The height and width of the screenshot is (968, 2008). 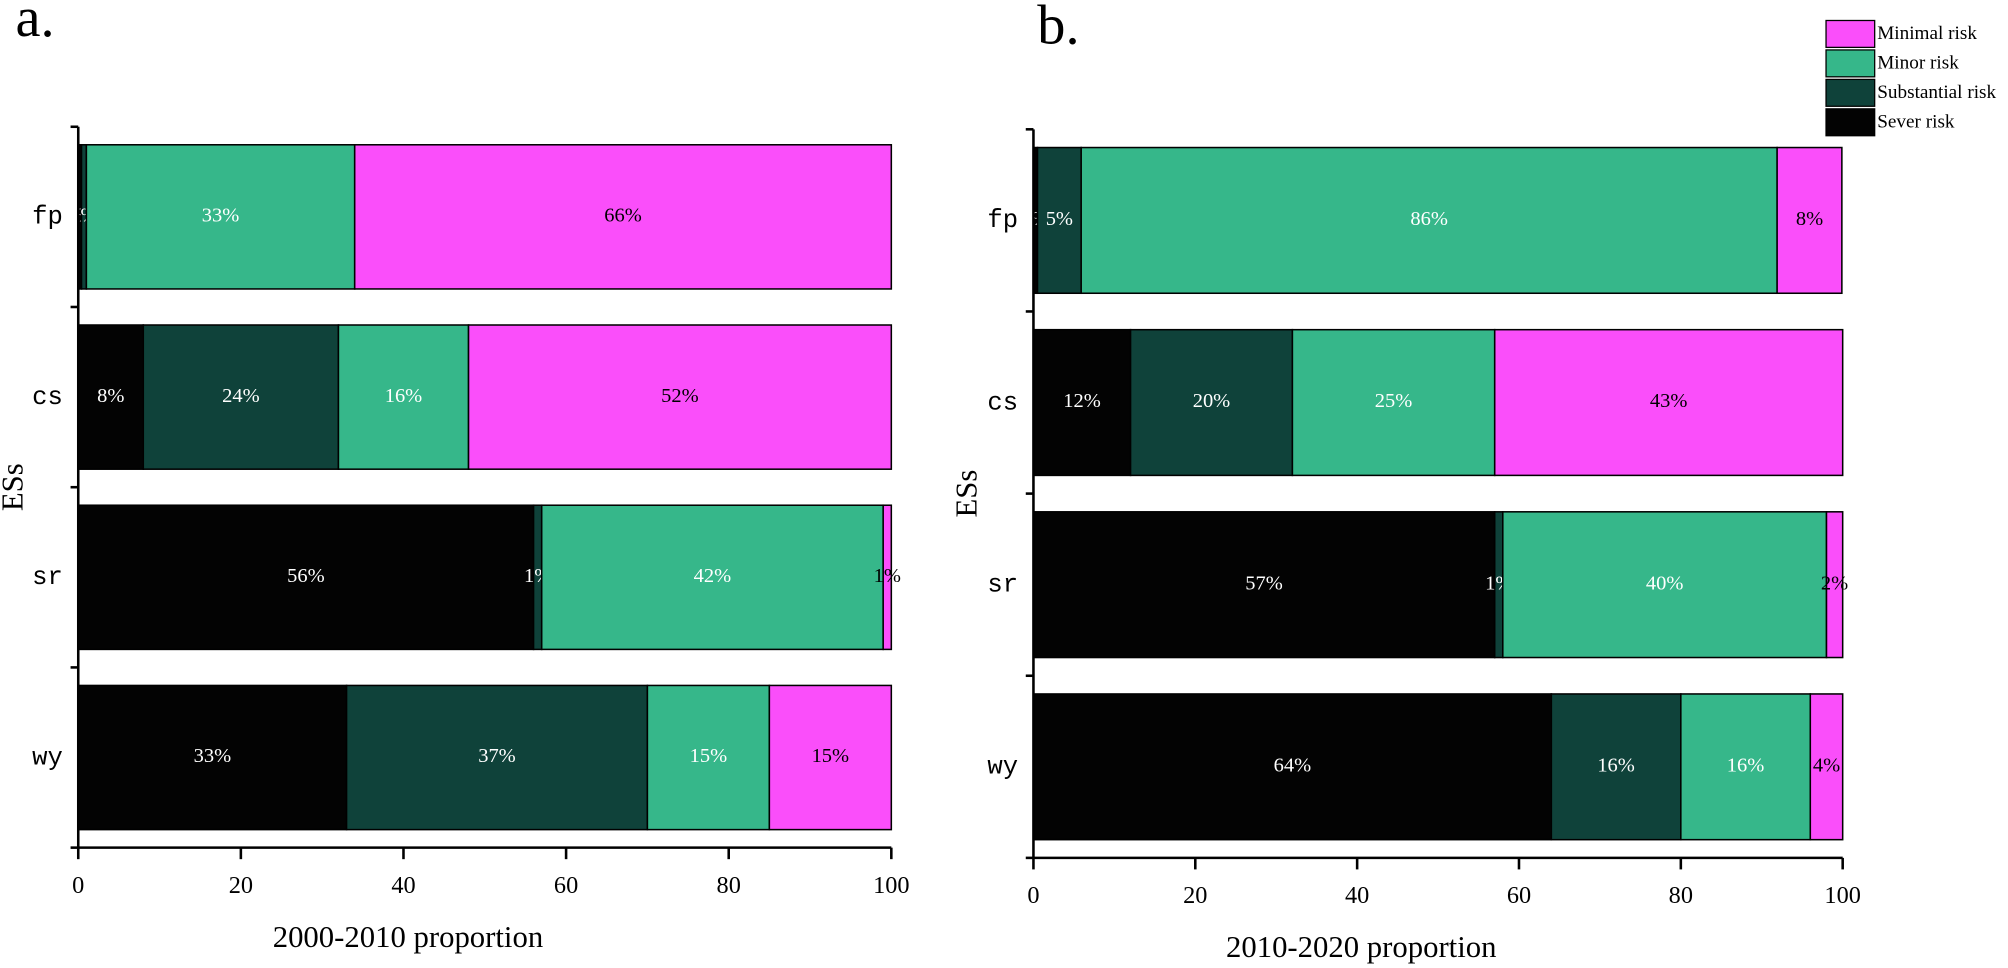 What do you see at coordinates (1918, 62) in the screenshot?
I see `legend-label: Minor risk` at bounding box center [1918, 62].